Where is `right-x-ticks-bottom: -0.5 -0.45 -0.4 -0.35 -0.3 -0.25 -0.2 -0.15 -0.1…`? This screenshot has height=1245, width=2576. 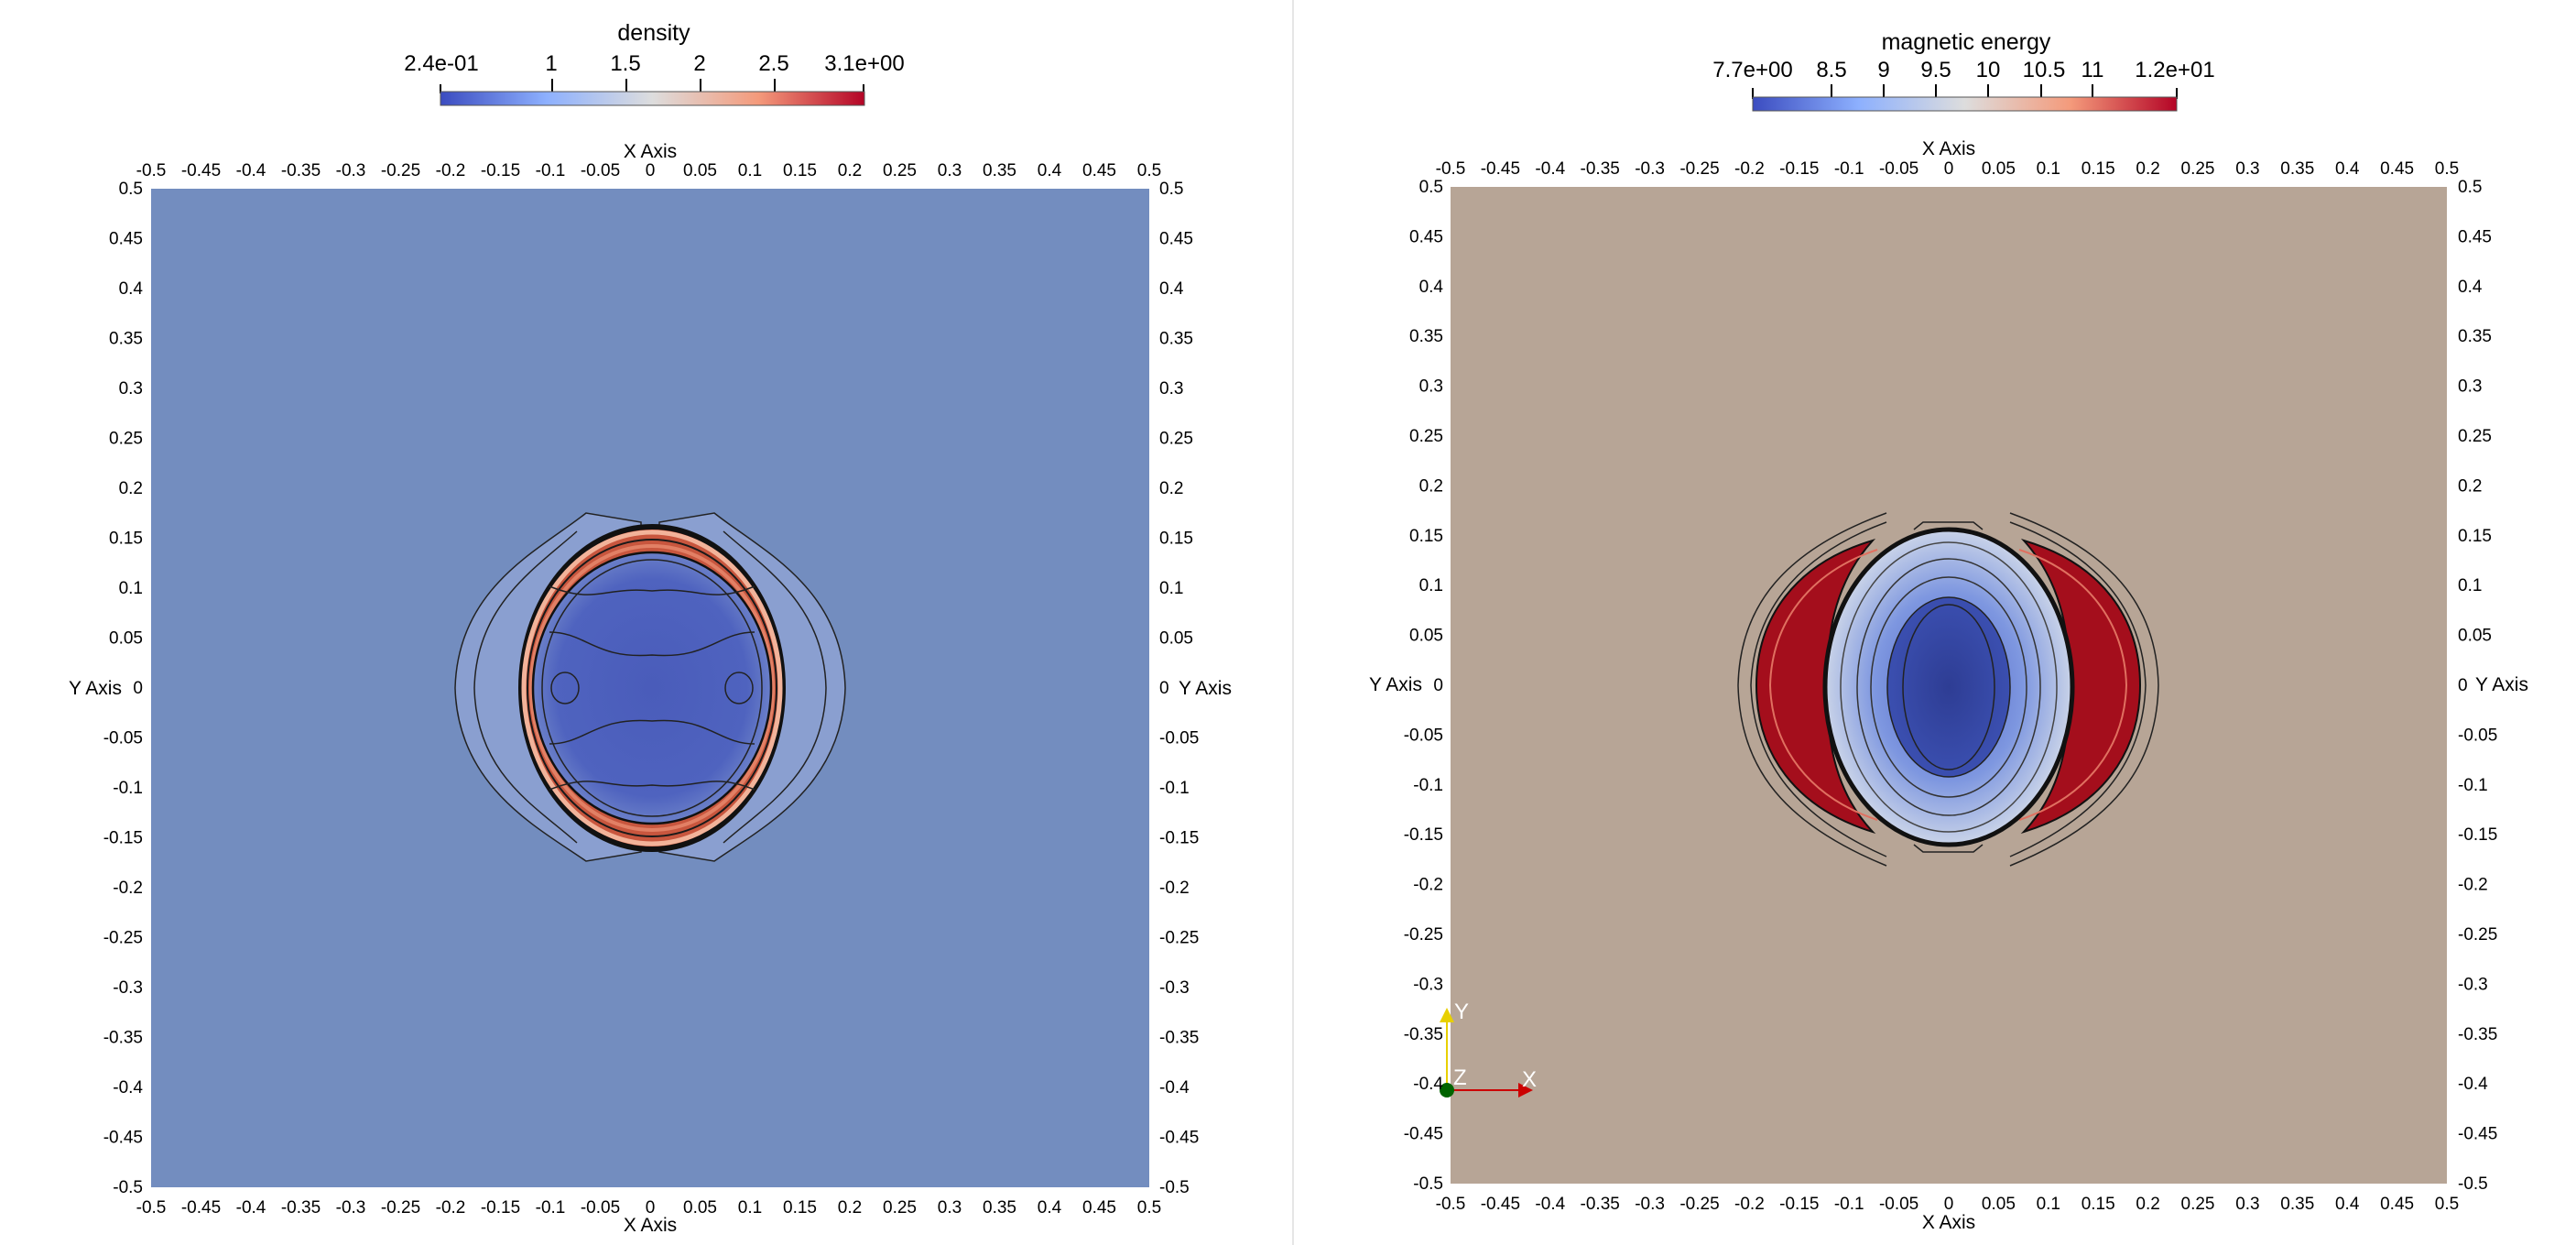 right-x-ticks-bottom: -0.5 -0.45 -0.4 -0.35 -0.3 -0.25 -0.2 -0.15 -0.1… is located at coordinates (1948, 1204).